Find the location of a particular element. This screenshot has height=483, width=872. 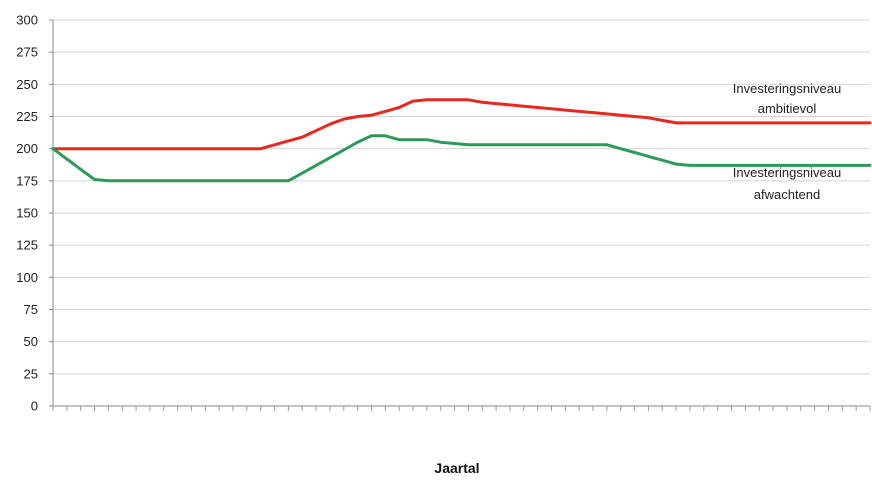

y-tick-label: 225 is located at coordinates (27, 116).